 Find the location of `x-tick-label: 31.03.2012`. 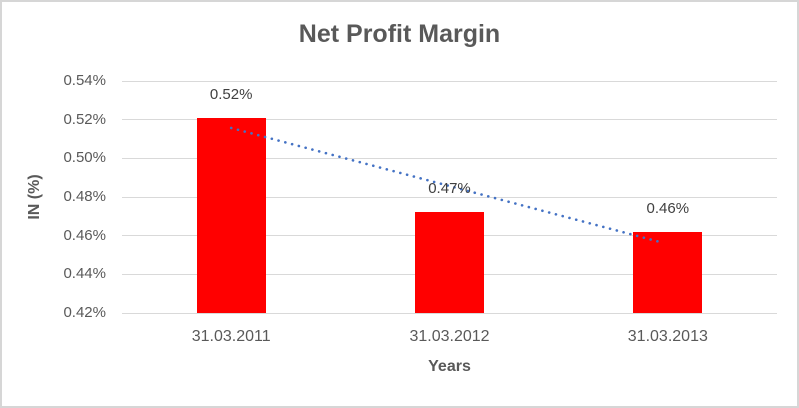

x-tick-label: 31.03.2012 is located at coordinates (449, 336).